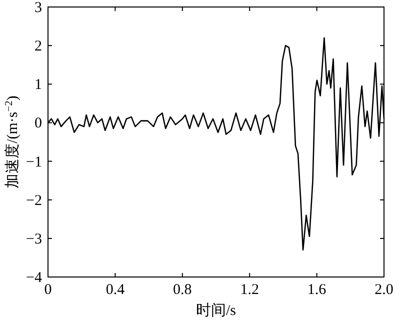  What do you see at coordinates (34, 200) in the screenshot?
I see `y-tick-label: −2` at bounding box center [34, 200].